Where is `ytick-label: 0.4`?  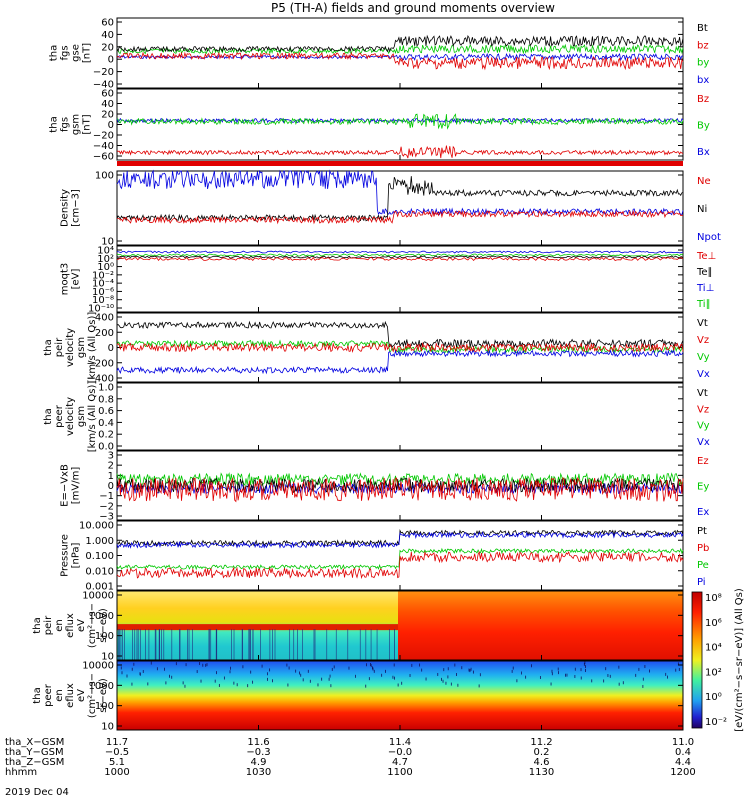
ytick-label: 0.4 is located at coordinates (106, 423).